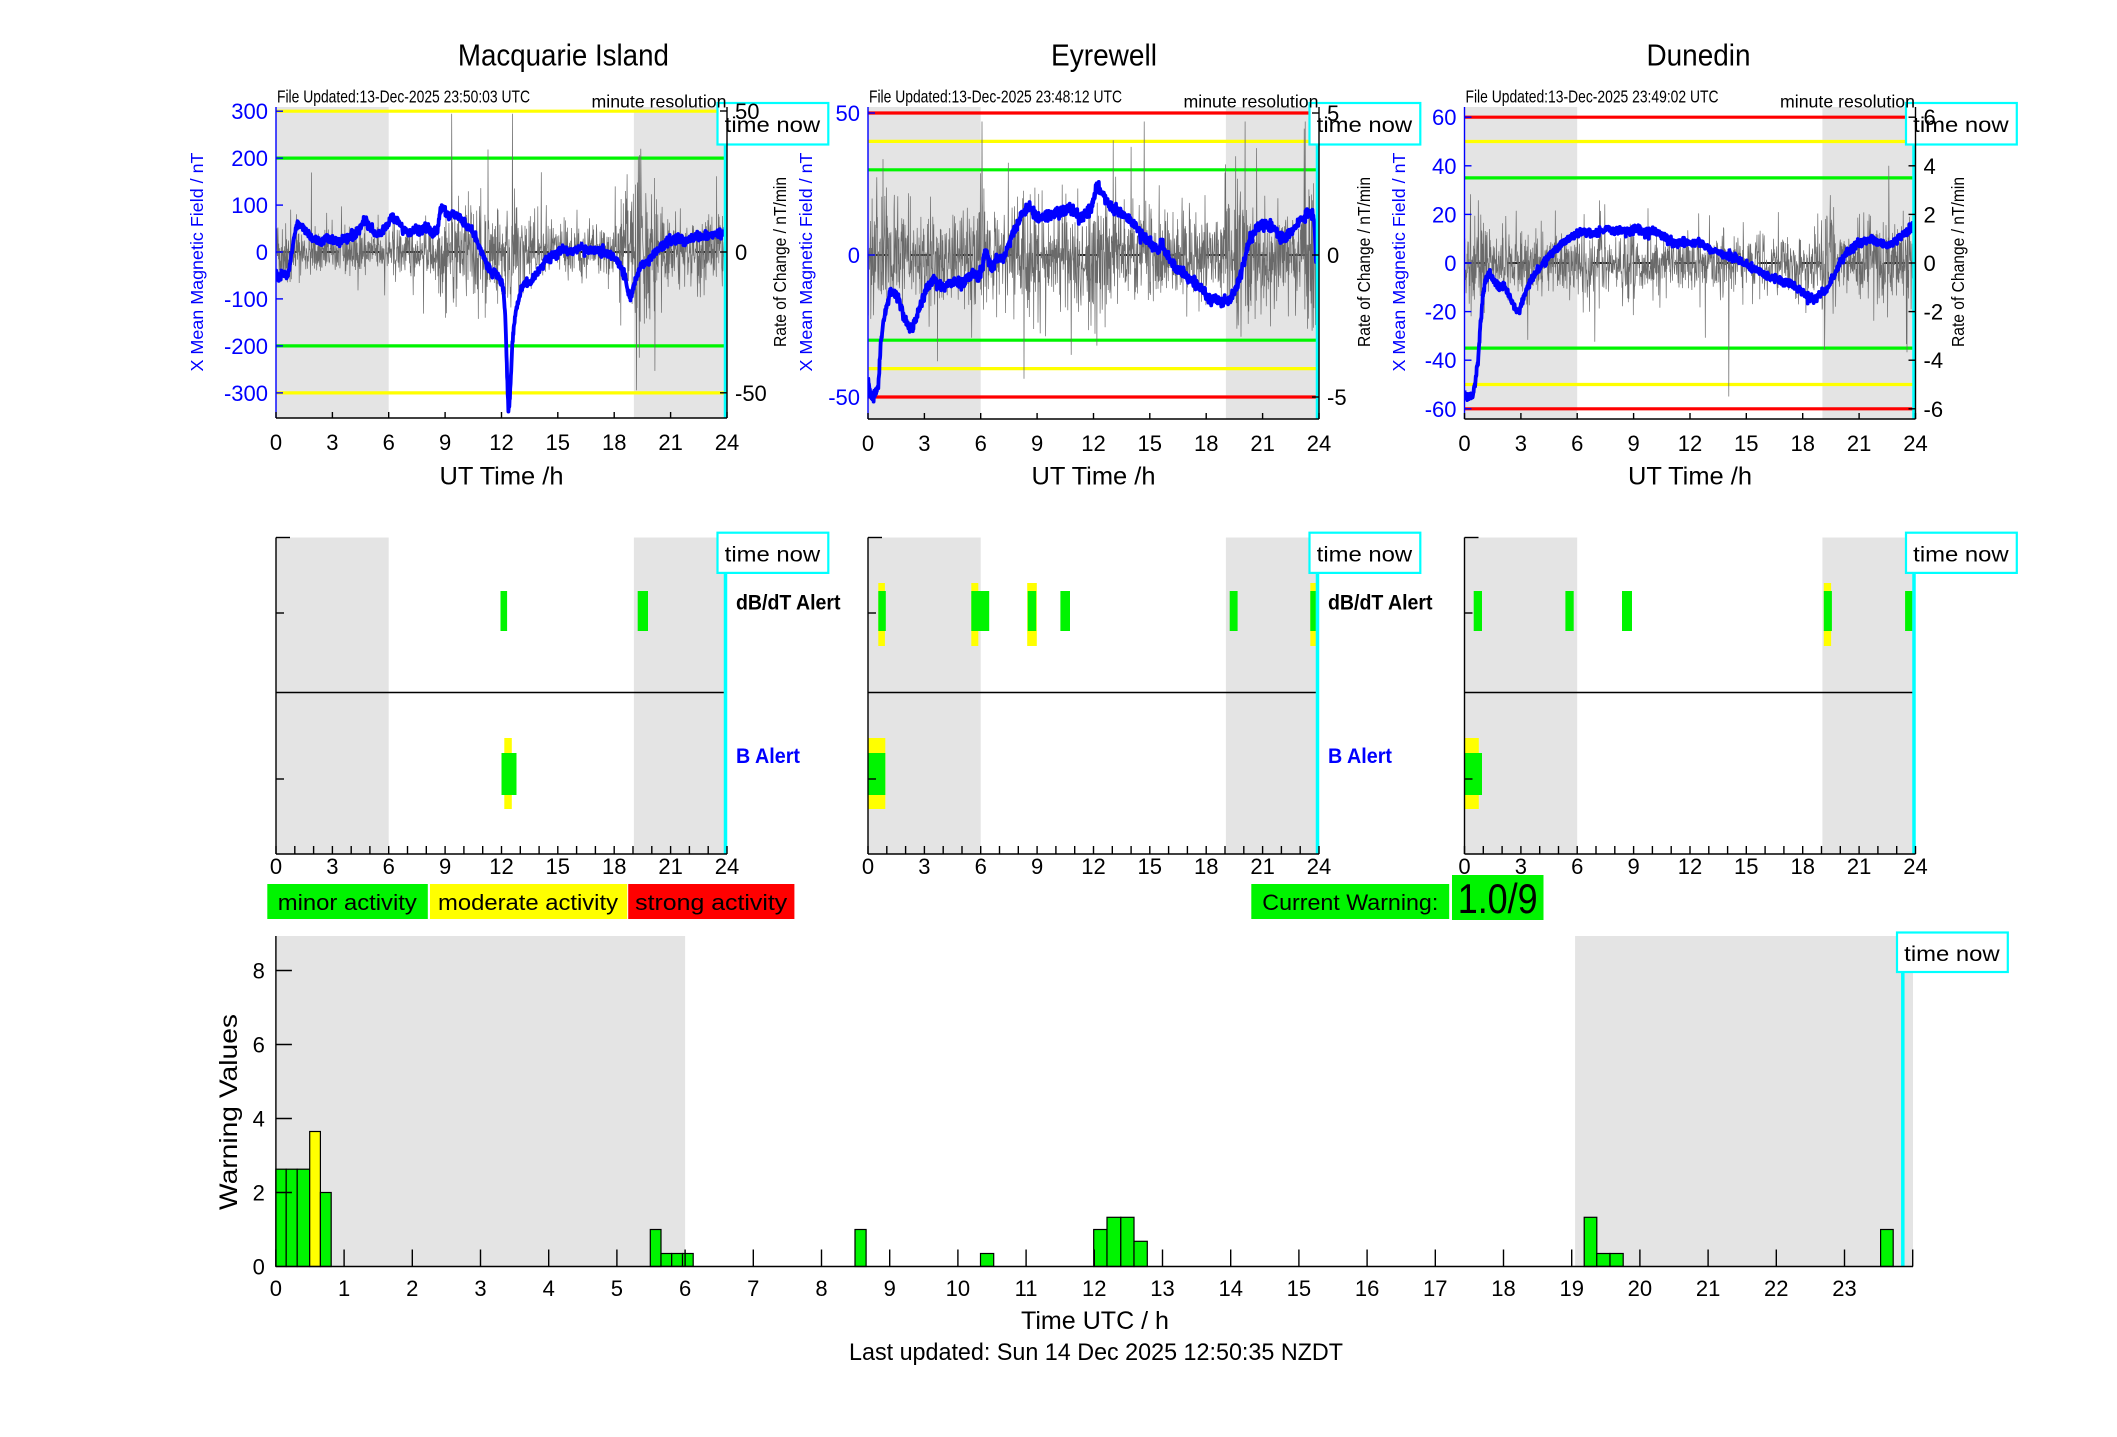  I want to click on svg-text: Eyrewell, so click(1104, 55).